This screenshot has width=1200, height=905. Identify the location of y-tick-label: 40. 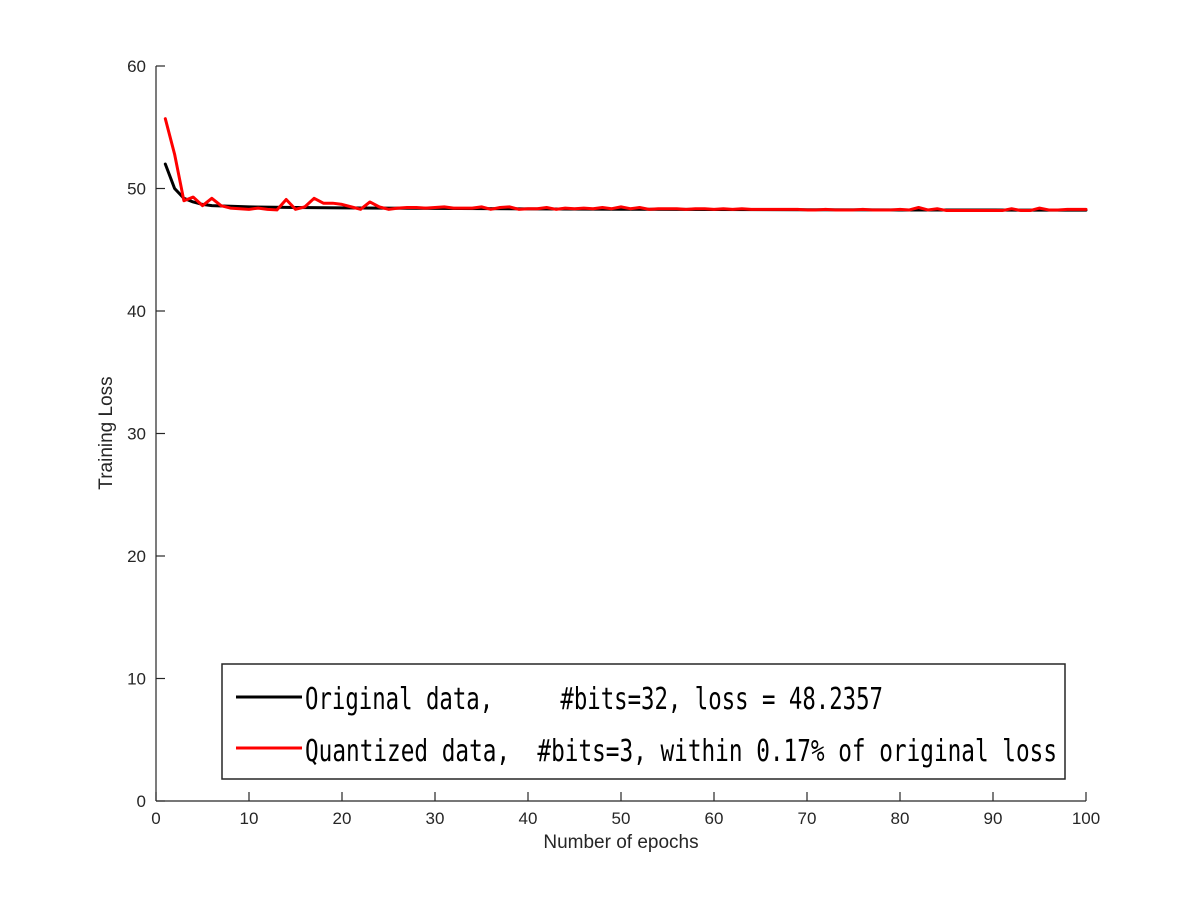
(136, 311).